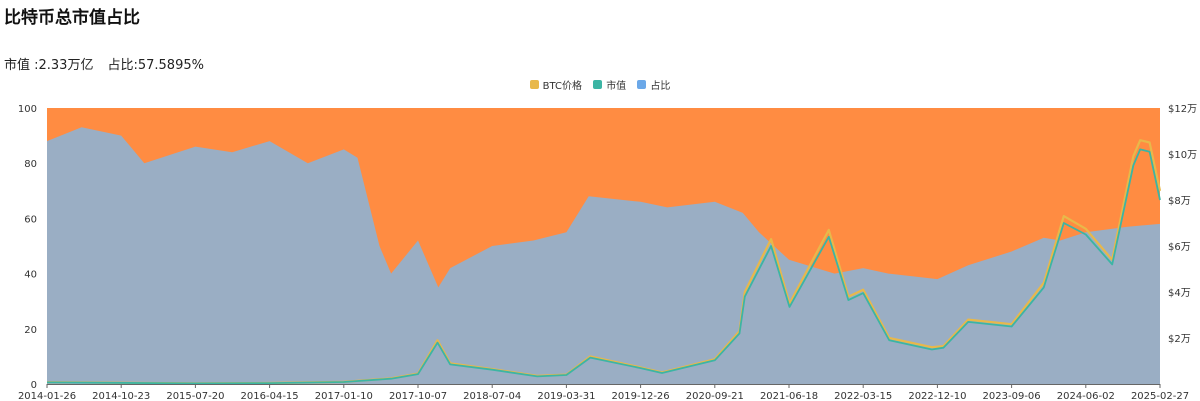  I want to click on dominance-value: 占比:57.5895%, so click(155, 65).